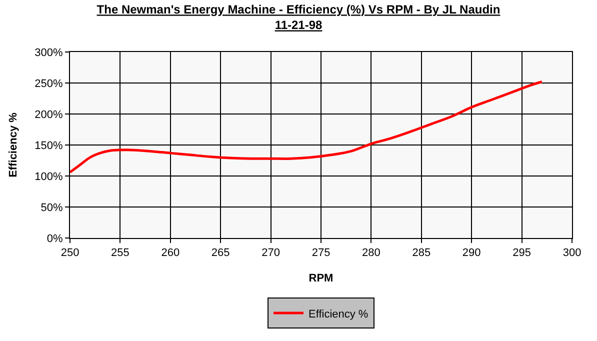 This screenshot has width=597, height=341. What do you see at coordinates (49, 146) in the screenshot?
I see `y-tick-label: 150%` at bounding box center [49, 146].